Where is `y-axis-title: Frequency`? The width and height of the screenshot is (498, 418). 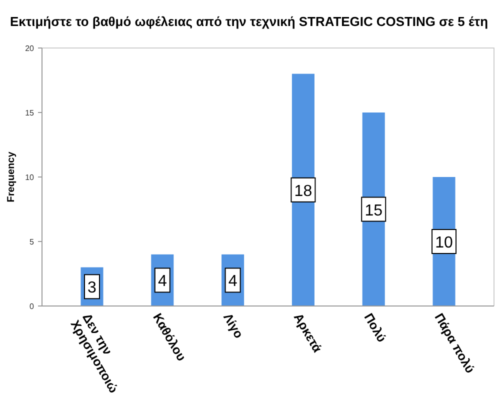 y-axis-title: Frequency is located at coordinates (11, 176).